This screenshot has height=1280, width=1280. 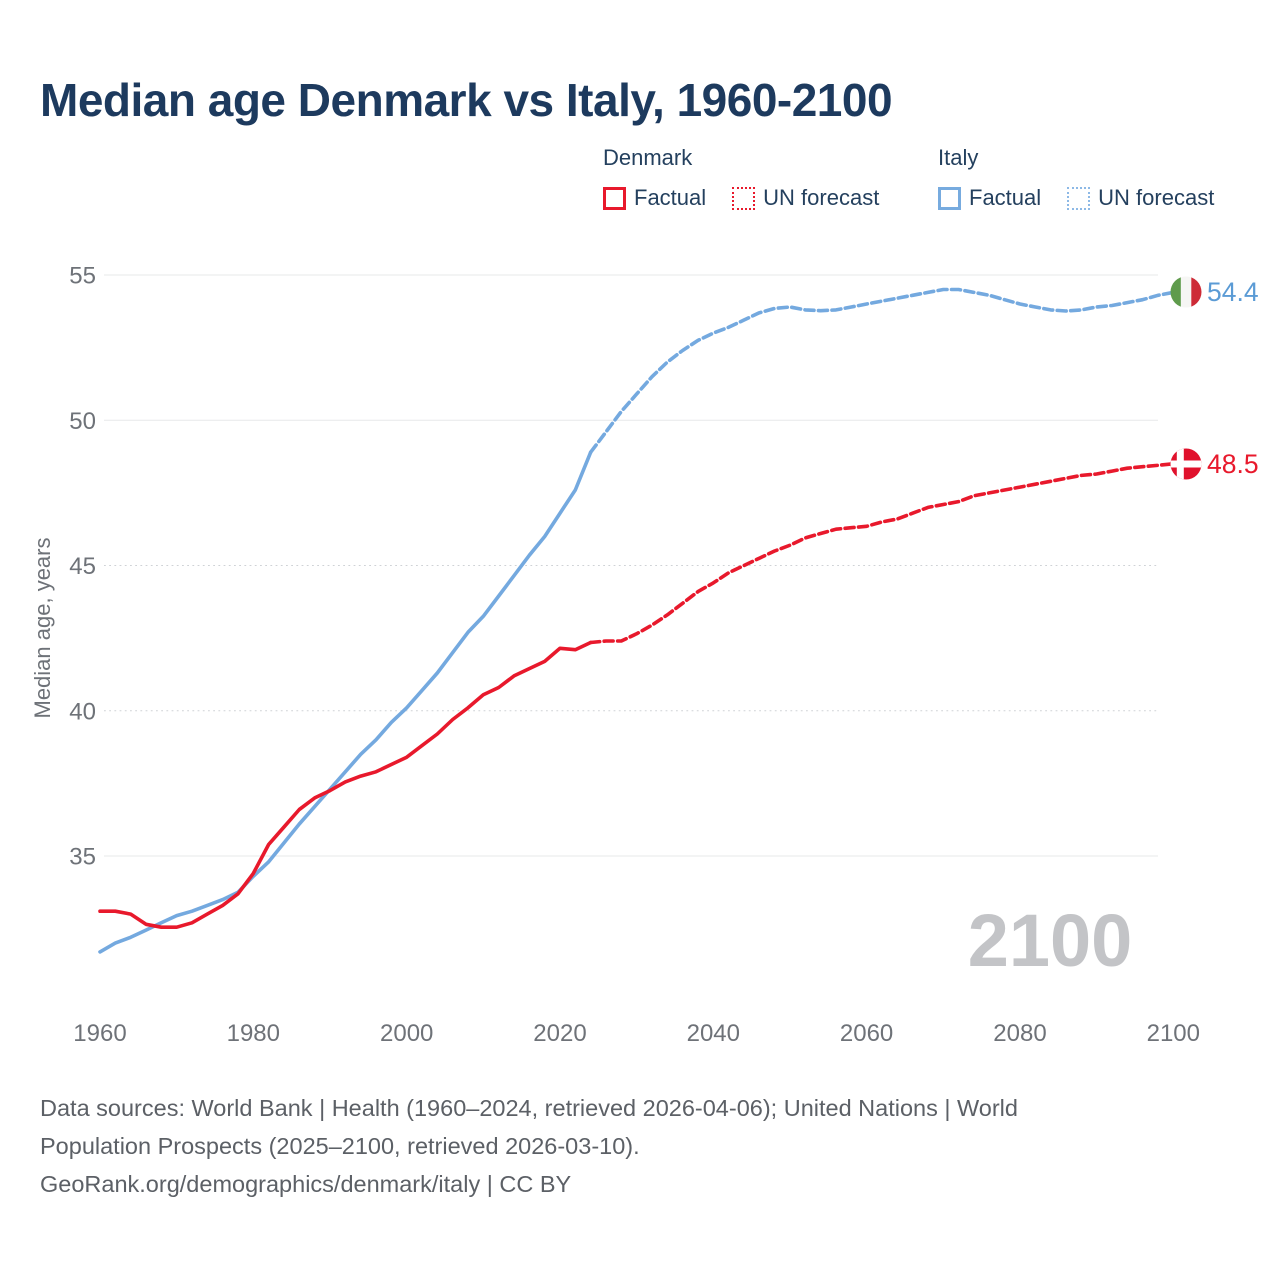 What do you see at coordinates (345, 784) in the screenshot?
I see `denmark-factual-line` at bounding box center [345, 784].